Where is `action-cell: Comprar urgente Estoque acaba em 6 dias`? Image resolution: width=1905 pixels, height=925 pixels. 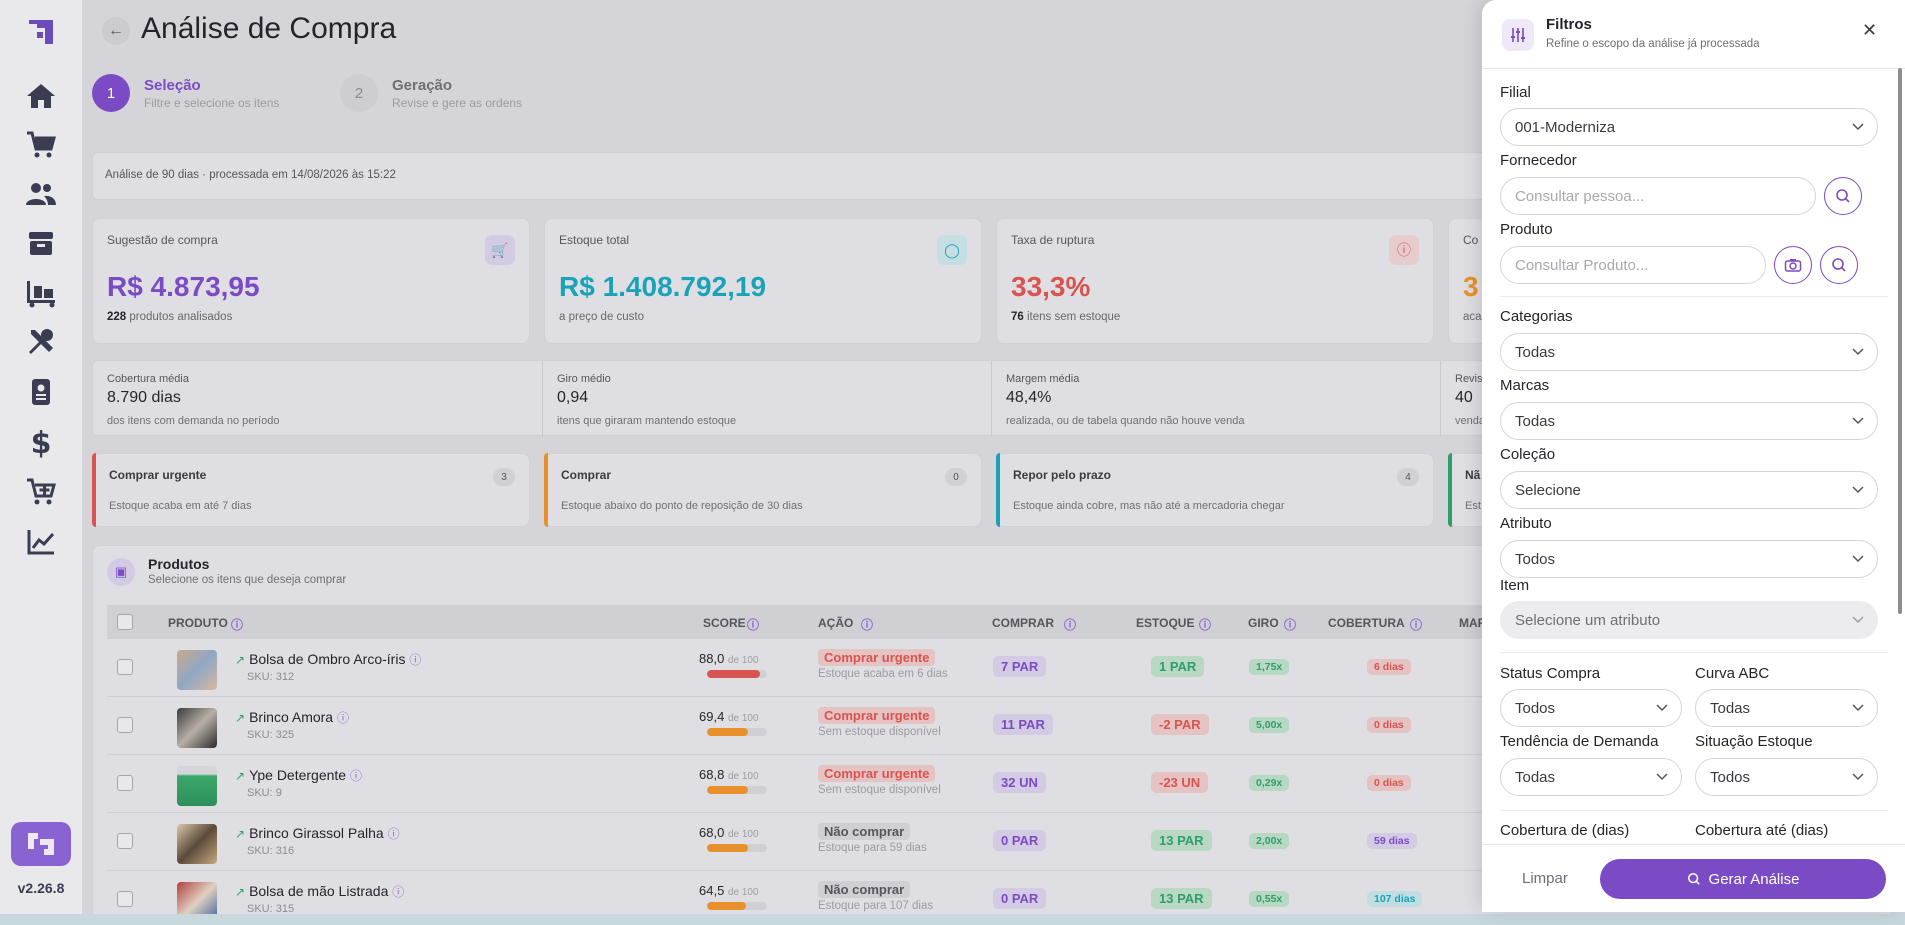
action-cell: Comprar urgente Estoque acaba em 6 dias is located at coordinates (883, 665).